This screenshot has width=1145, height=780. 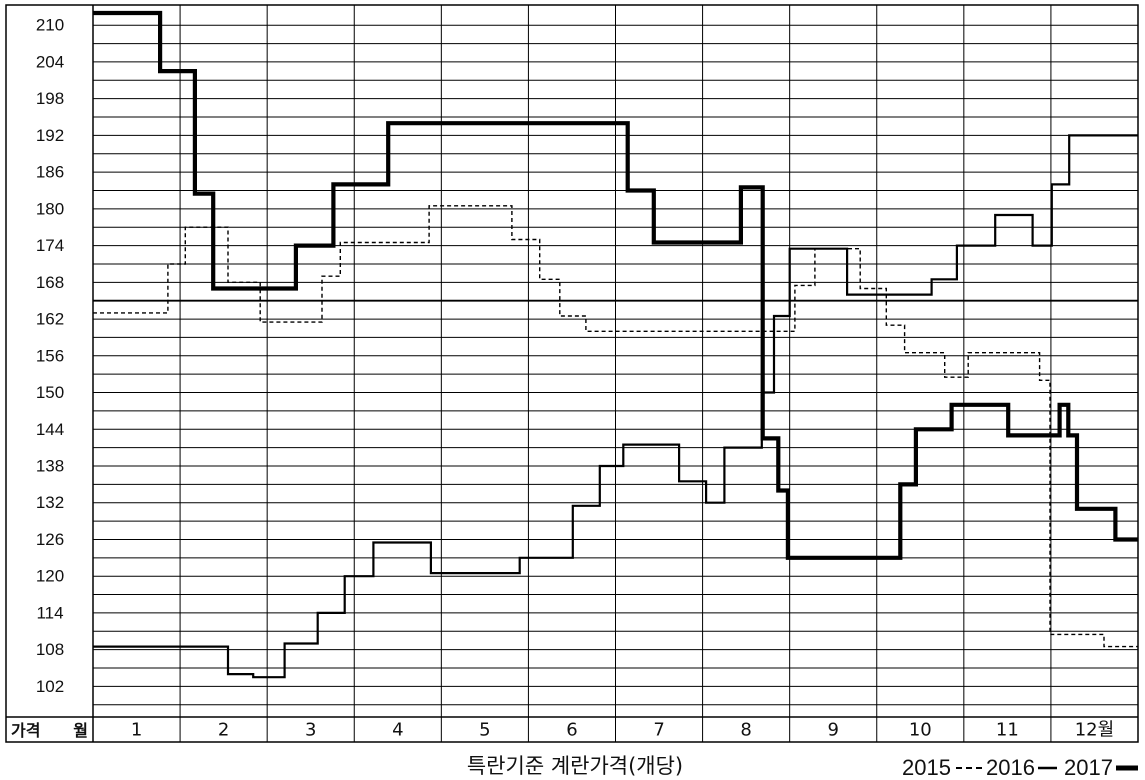 What do you see at coordinates (832, 730) in the screenshot?
I see `x-tick-label: 9` at bounding box center [832, 730].